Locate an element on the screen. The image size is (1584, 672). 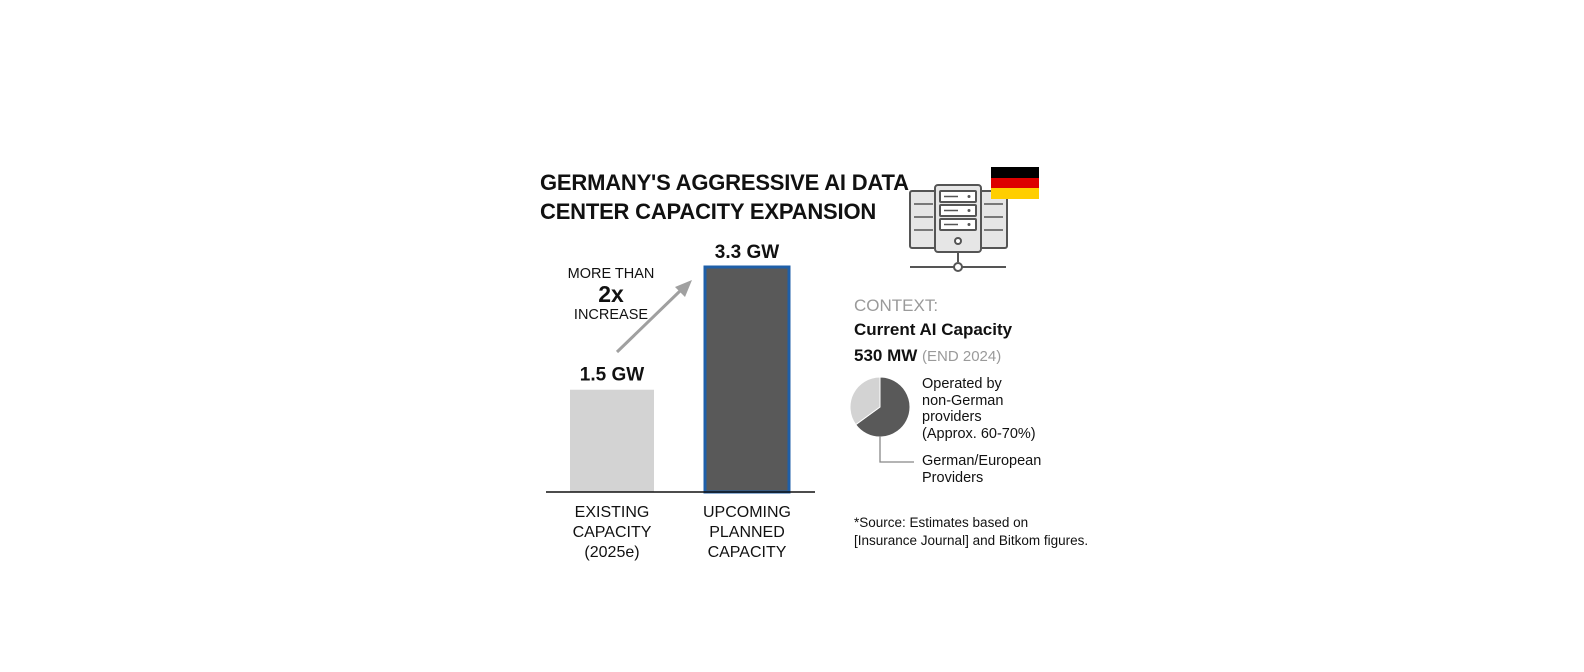
pie-slice-non-german is located at coordinates (883, 407).